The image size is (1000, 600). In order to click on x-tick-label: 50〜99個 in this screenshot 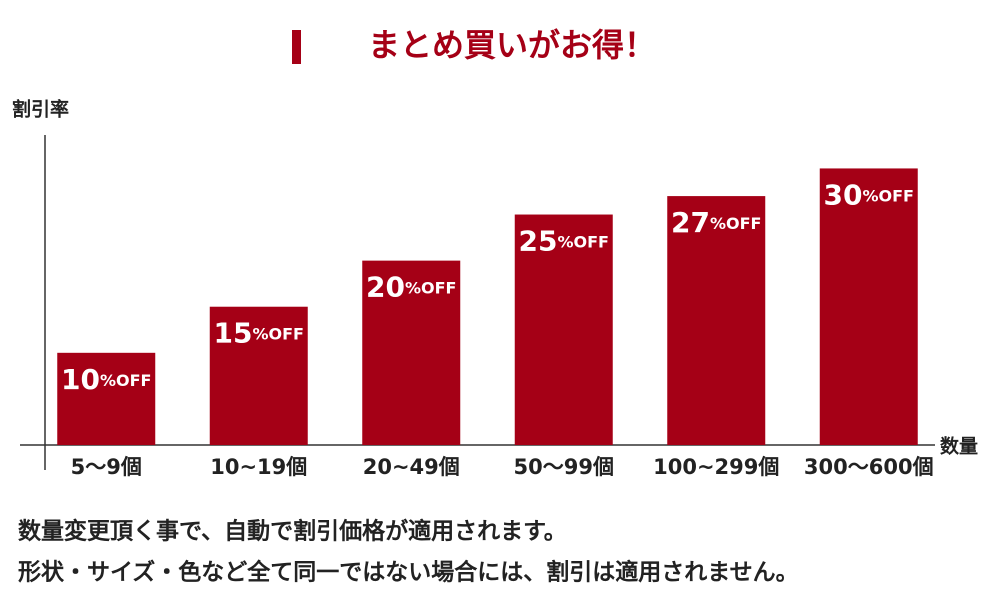, I will do `click(564, 467)`.